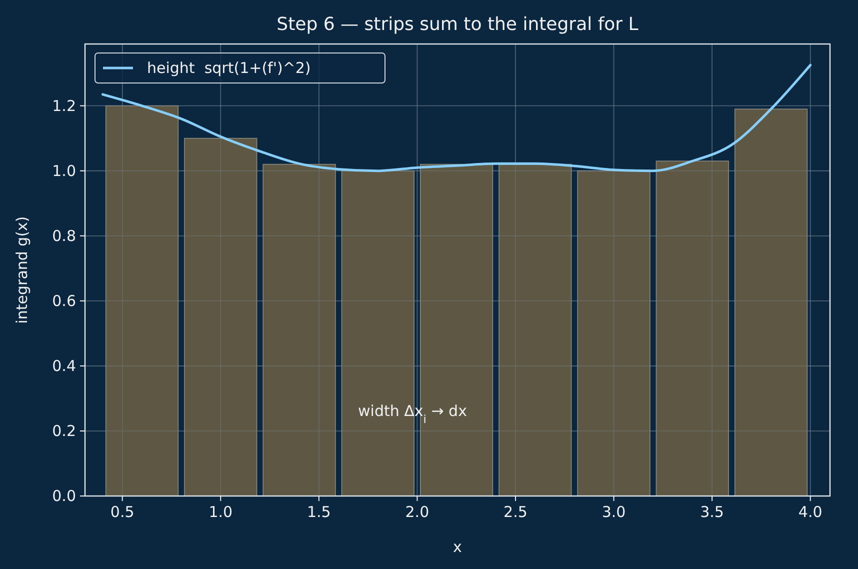 Image resolution: width=858 pixels, height=569 pixels. What do you see at coordinates (64, 365) in the screenshot?
I see `y-tick-label: 0.4` at bounding box center [64, 365].